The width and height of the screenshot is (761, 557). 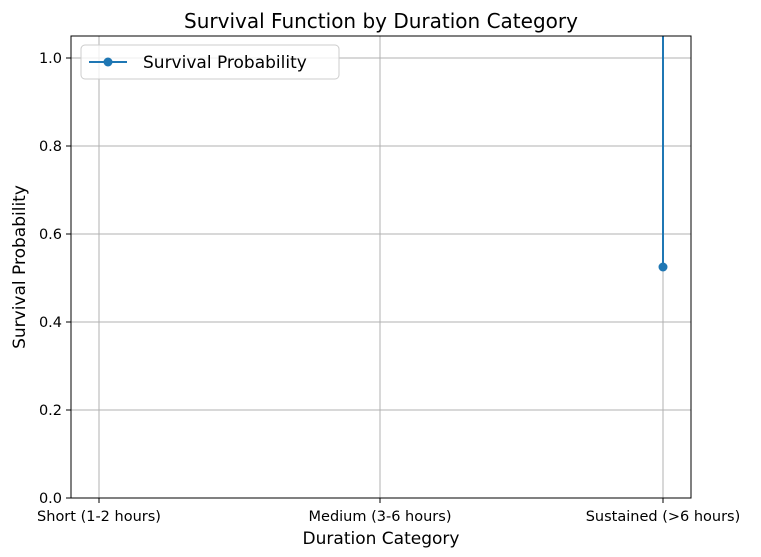 I want to click on y-tick-label: 0.6, so click(x=50, y=235).